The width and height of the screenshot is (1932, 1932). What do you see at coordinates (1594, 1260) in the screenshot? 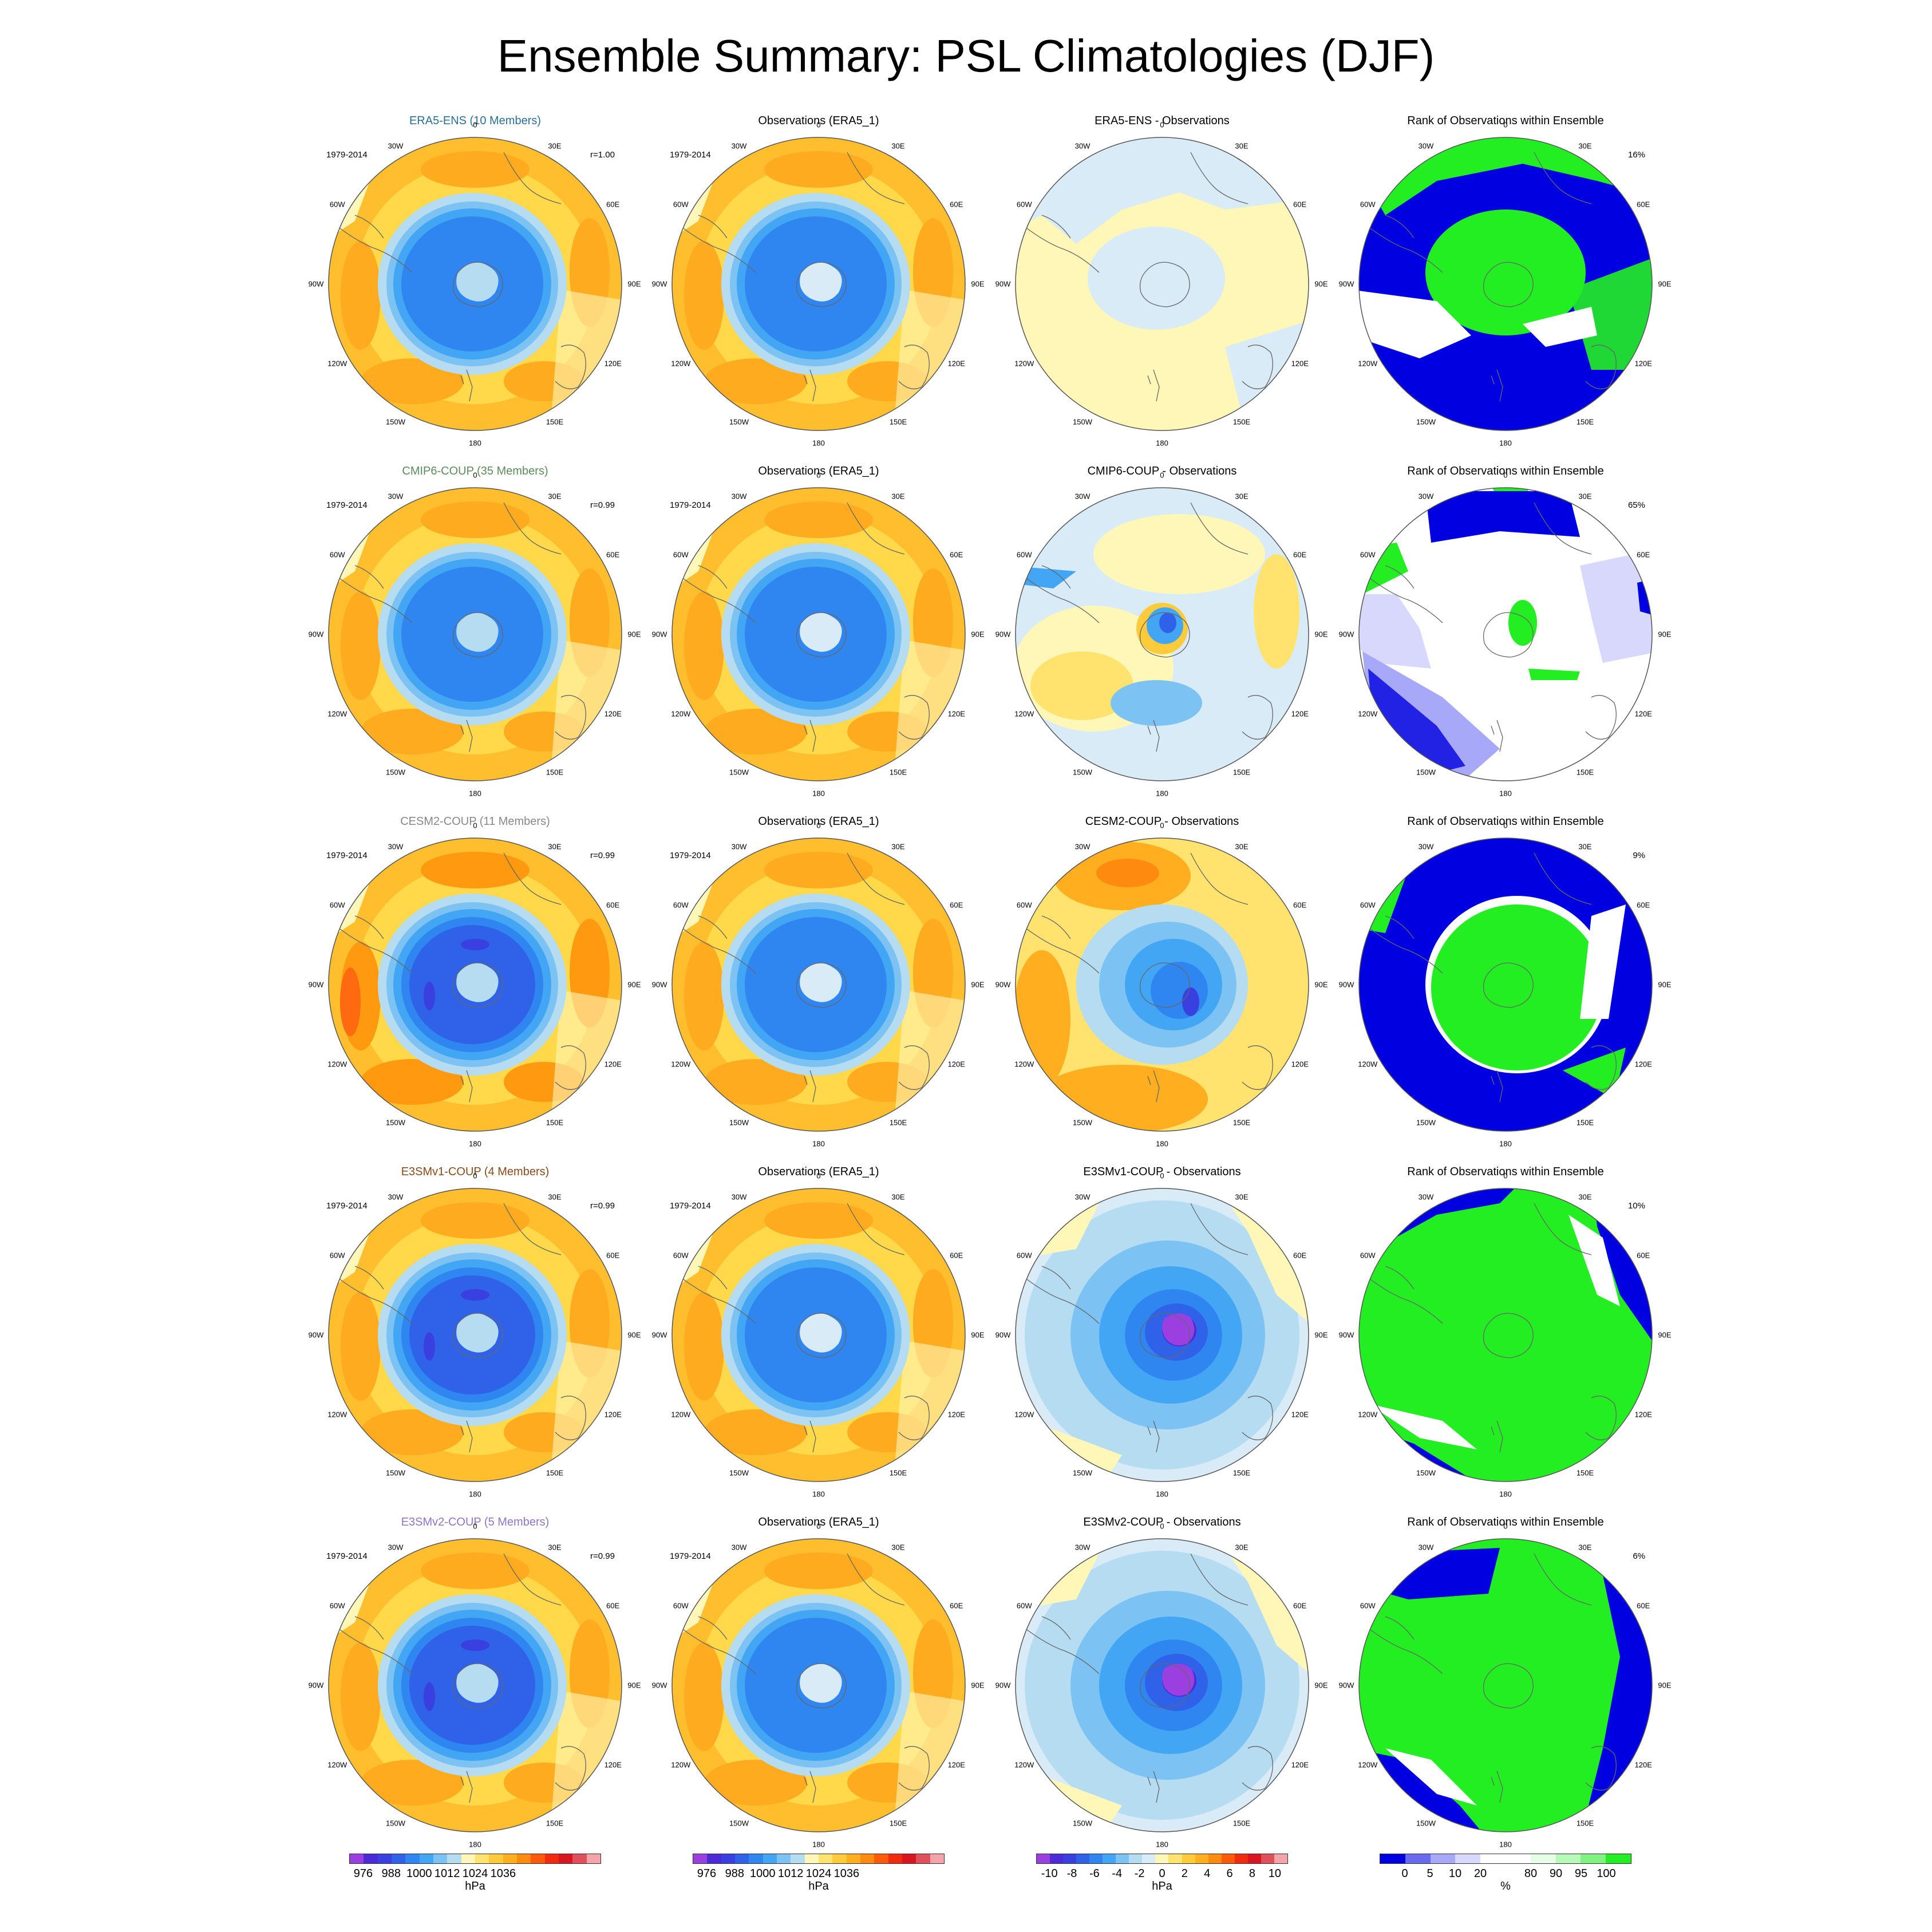
I see `mid-rank-region` at bounding box center [1594, 1260].